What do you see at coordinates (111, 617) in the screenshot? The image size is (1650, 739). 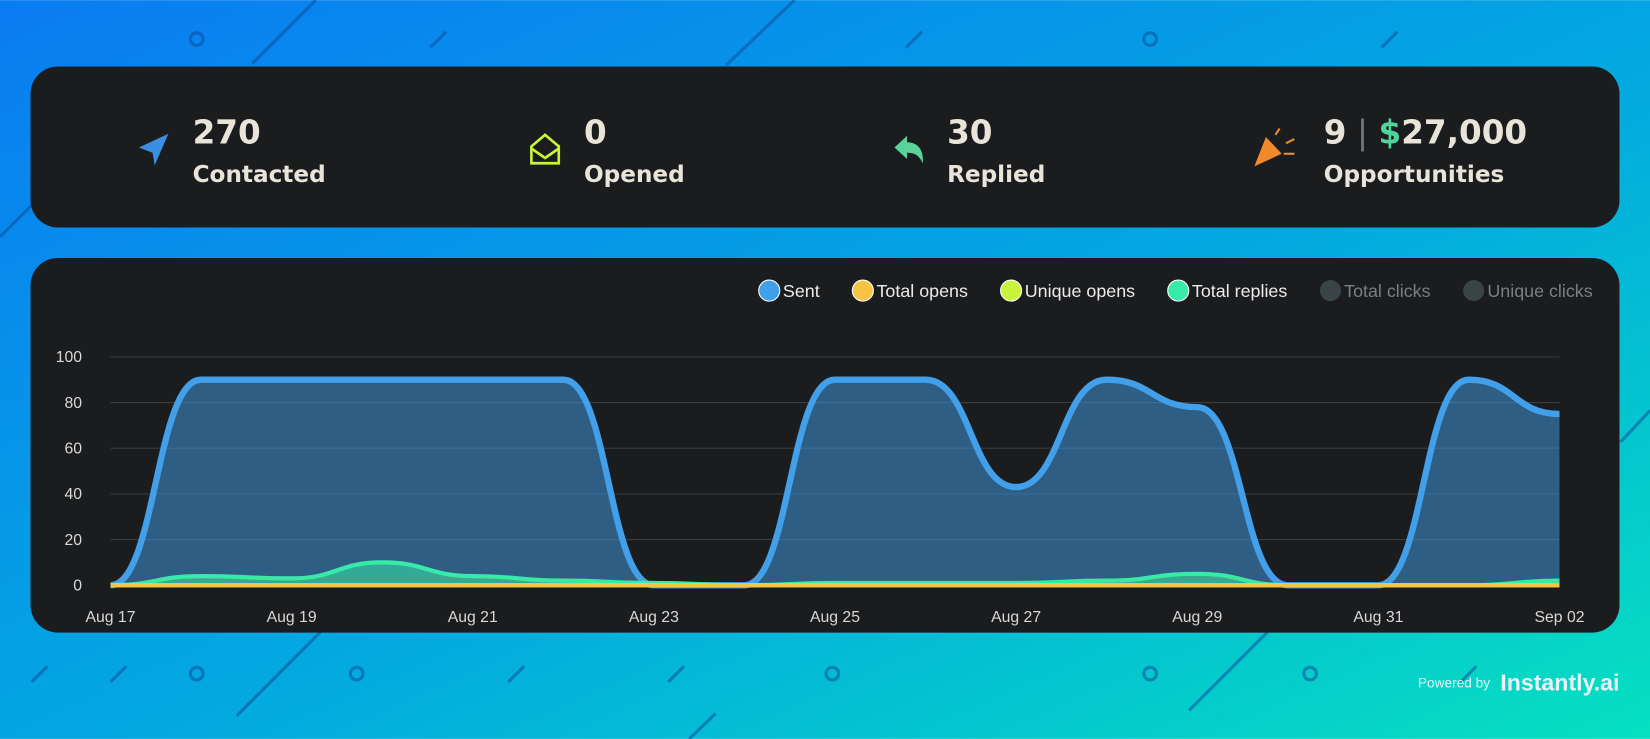 I see `x-tick-label: Aug 17` at bounding box center [111, 617].